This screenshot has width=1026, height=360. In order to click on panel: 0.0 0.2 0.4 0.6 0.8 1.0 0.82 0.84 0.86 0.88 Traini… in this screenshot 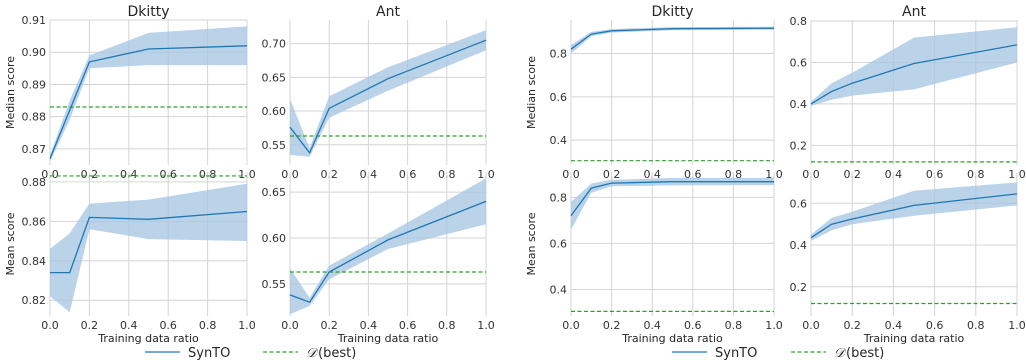, I will do `click(130, 258)`.